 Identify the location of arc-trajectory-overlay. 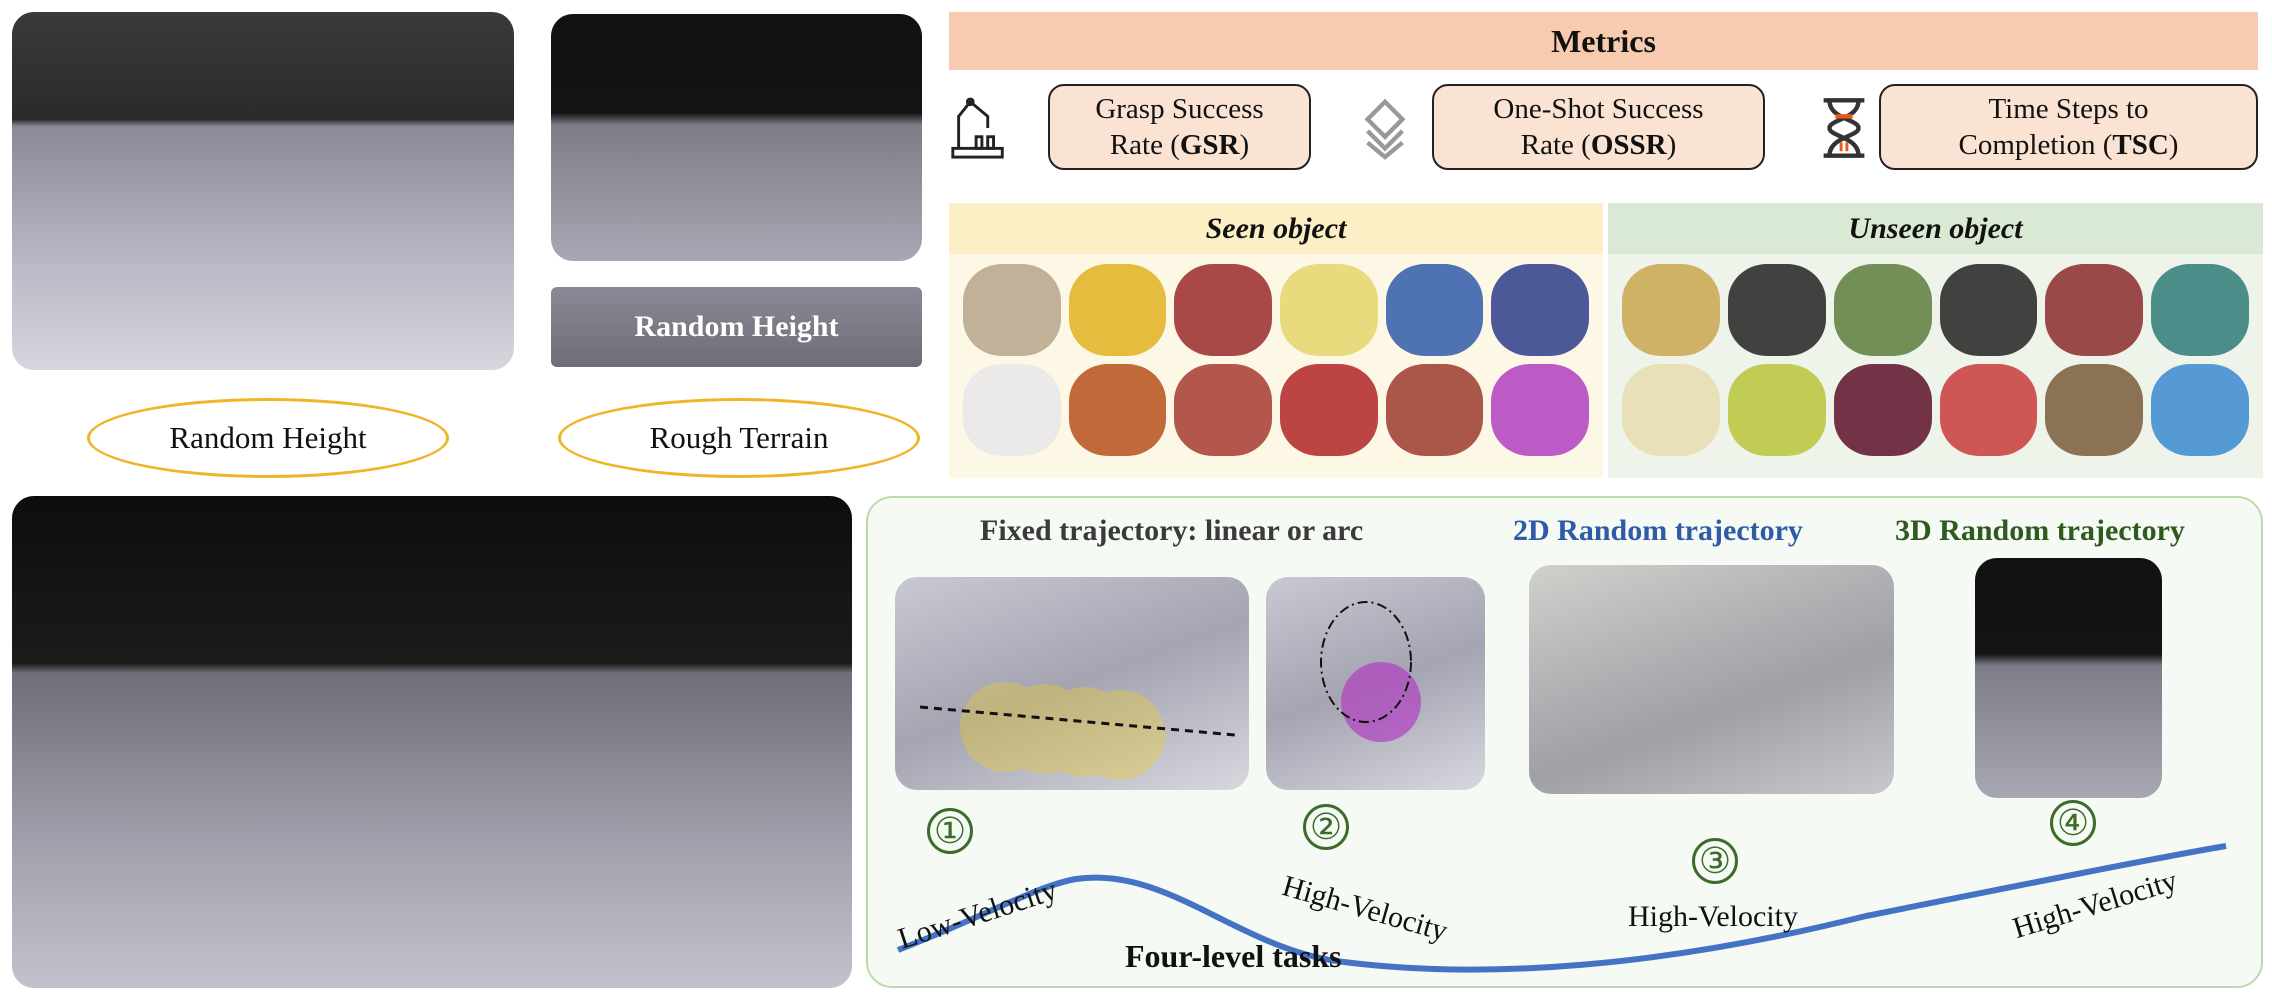
(1370, 671).